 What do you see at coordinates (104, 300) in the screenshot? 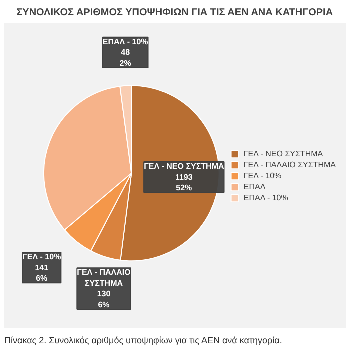
I see `data-label: 130 6%` at bounding box center [104, 300].